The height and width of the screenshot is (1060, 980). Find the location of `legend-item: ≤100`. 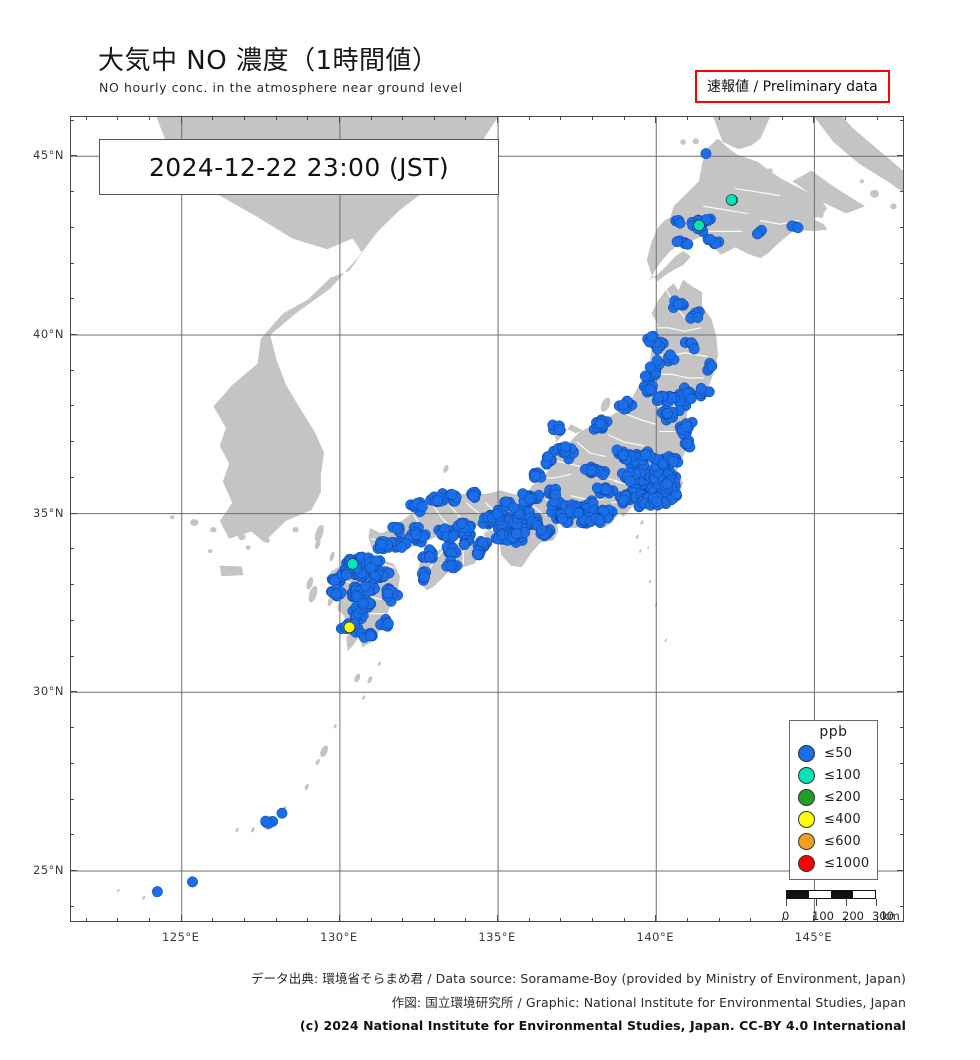

legend-item: ≤100 is located at coordinates (833, 775).